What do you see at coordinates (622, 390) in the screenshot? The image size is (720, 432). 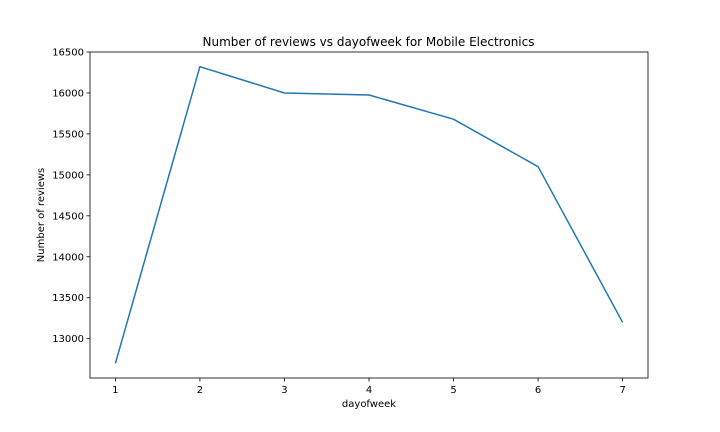 I see `x-tick-label: 7` at bounding box center [622, 390].